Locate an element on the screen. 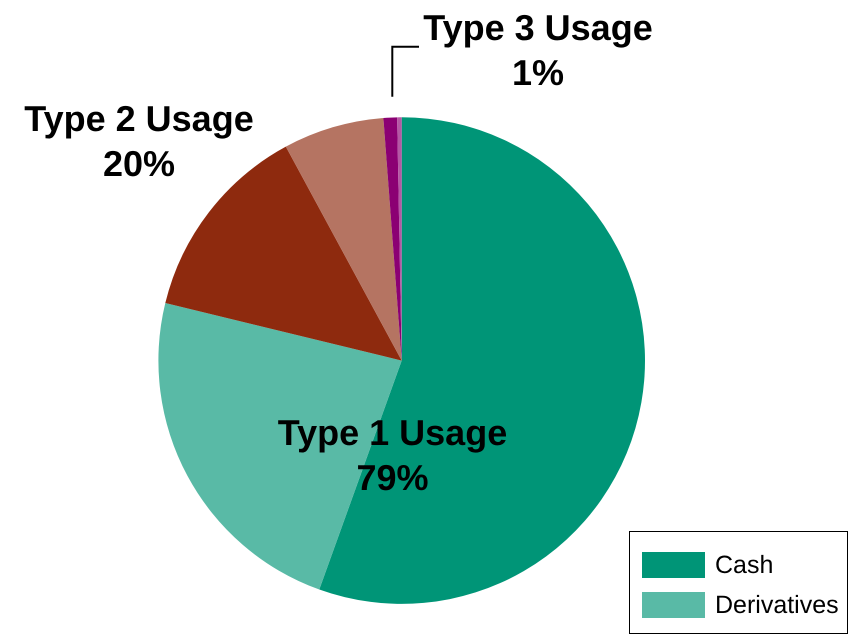 This screenshot has width=852, height=637. text: Type 3 Usage 1% is located at coordinates (538, 50).